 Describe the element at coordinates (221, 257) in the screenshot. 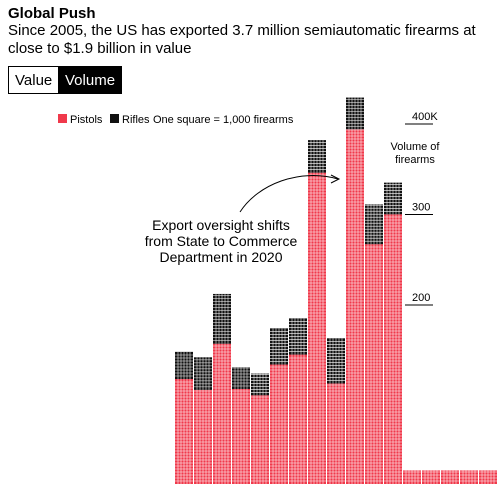

I see `annotation-text-line: Department in 2020` at that location.